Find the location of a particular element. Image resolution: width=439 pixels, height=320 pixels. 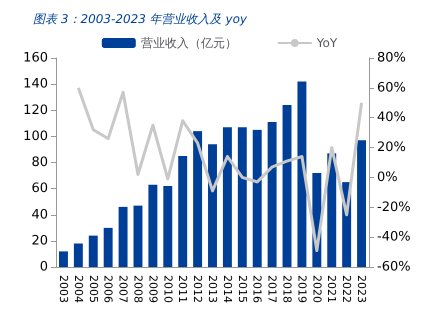

y2-tick-label: 0% is located at coordinates (387, 177).